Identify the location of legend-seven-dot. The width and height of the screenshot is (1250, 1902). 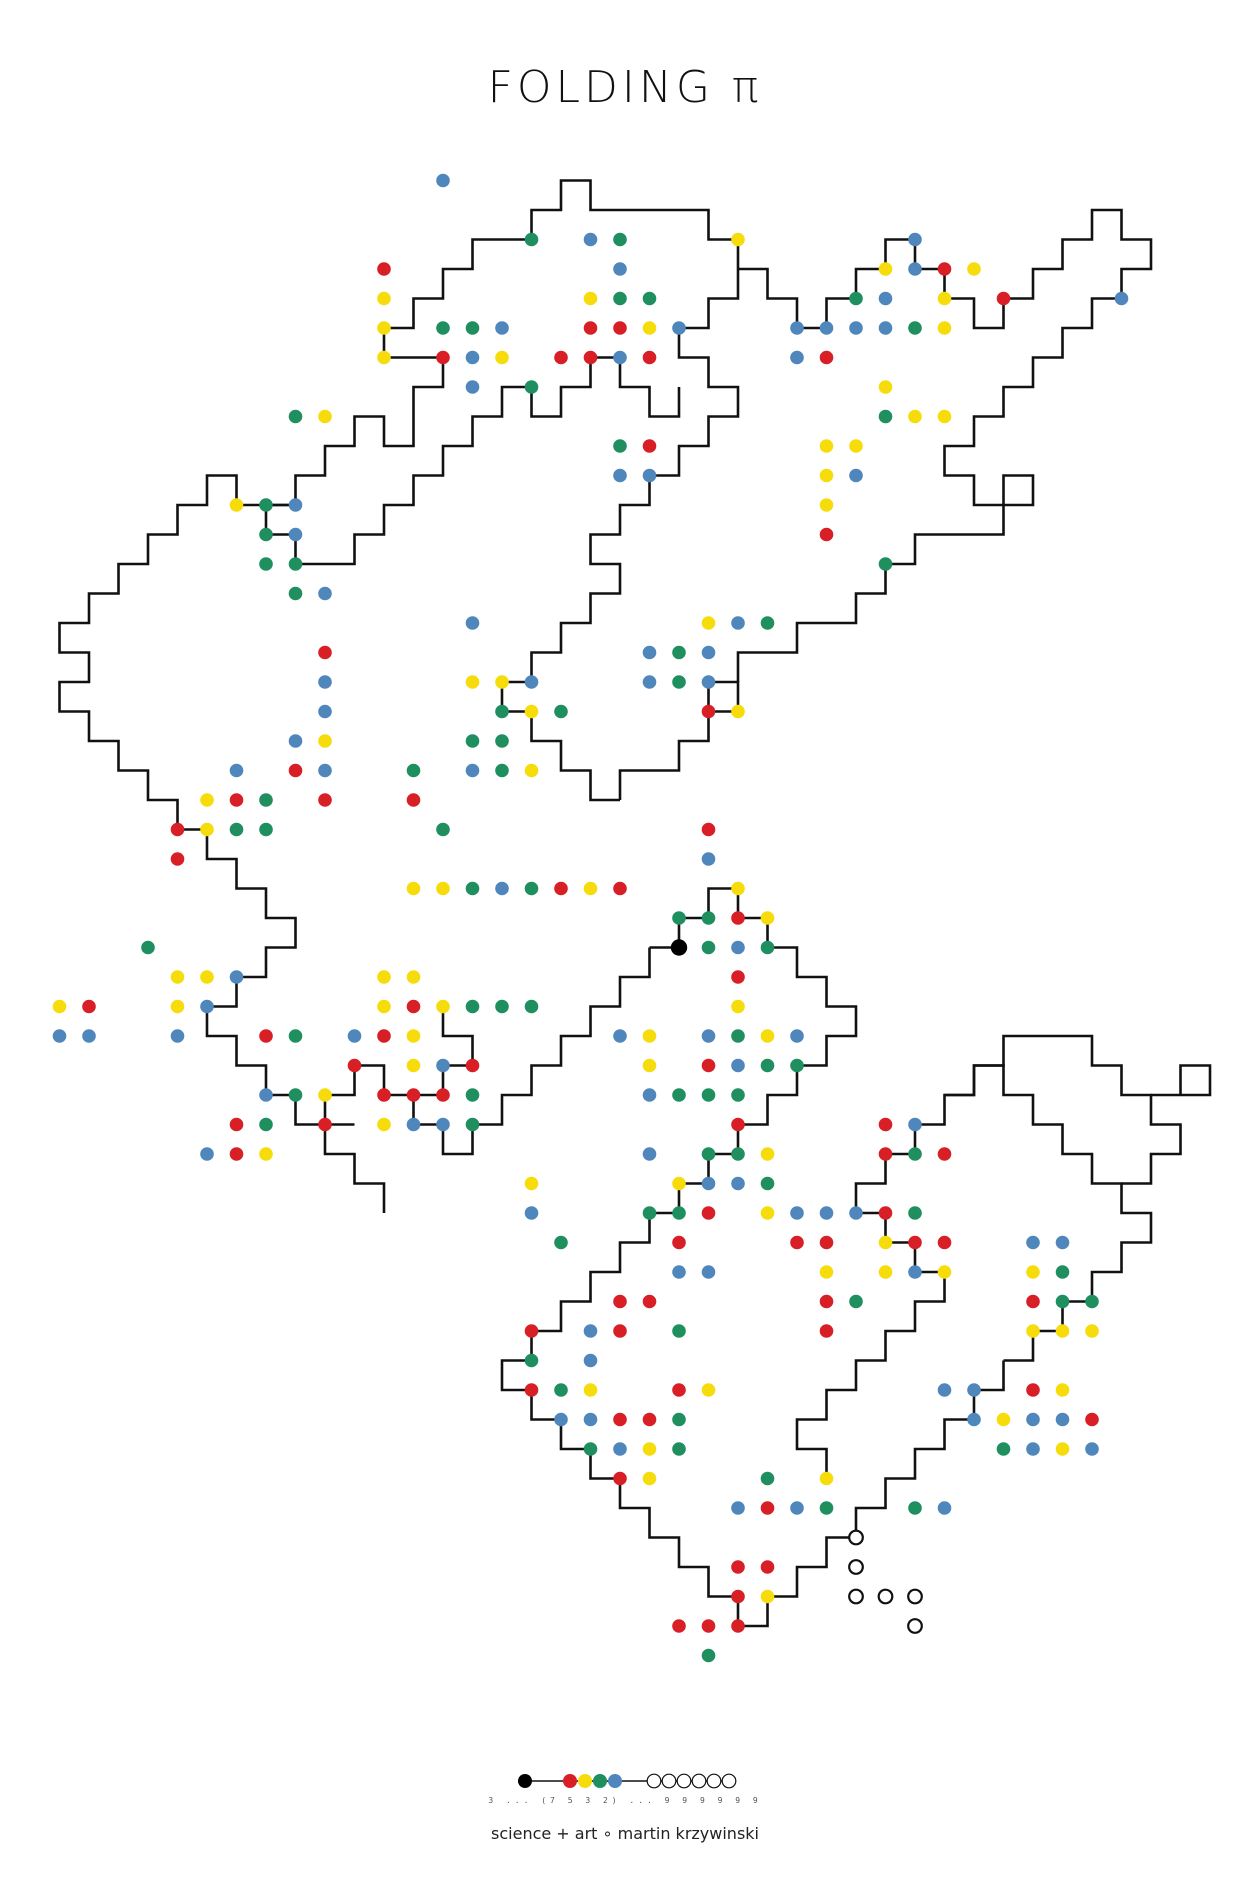
(570, 1781).